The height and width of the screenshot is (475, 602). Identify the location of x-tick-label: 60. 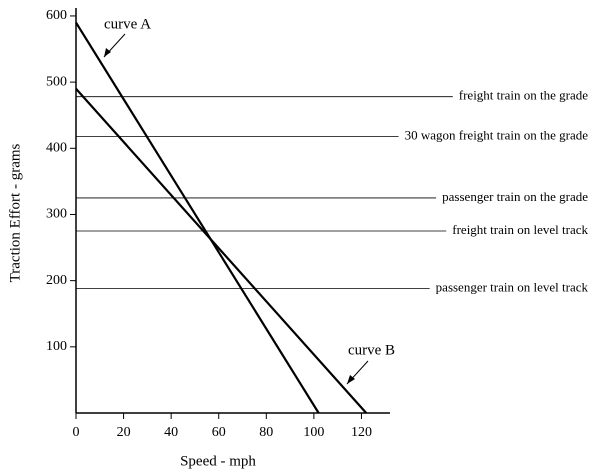
(219, 432).